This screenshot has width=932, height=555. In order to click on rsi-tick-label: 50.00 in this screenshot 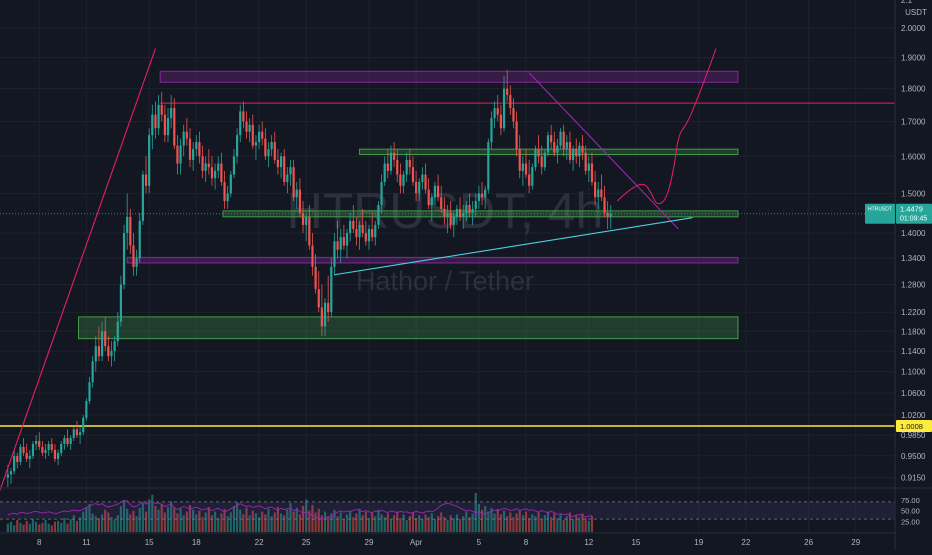, I will do `click(910, 511)`.